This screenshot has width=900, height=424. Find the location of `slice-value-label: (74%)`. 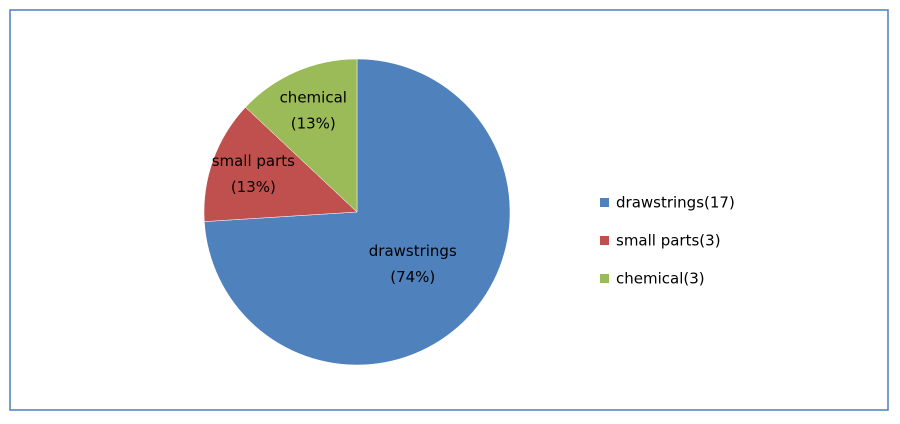

slice-value-label: (74%) is located at coordinates (412, 277).